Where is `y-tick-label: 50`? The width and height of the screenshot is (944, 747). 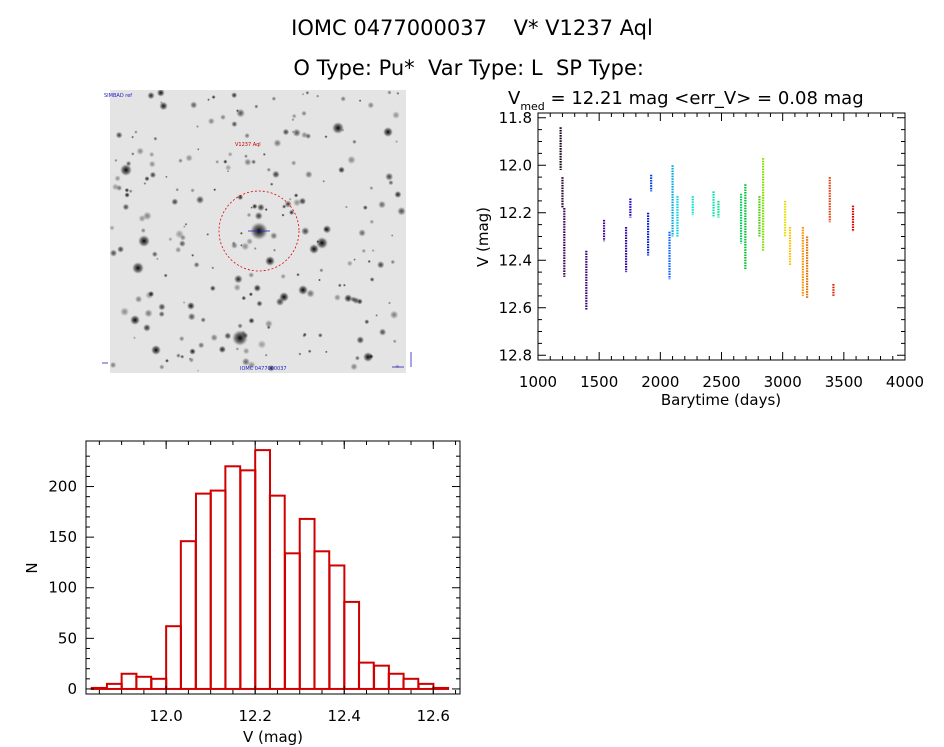 y-tick-label: 50 is located at coordinates (67, 638).